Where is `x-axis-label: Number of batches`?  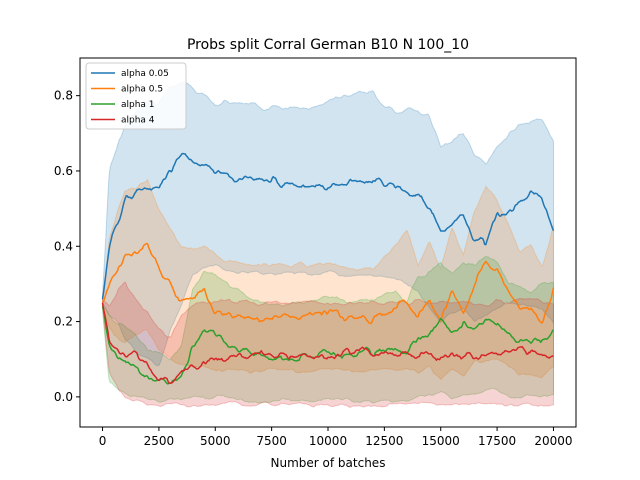
x-axis-label: Number of batches is located at coordinates (328, 463).